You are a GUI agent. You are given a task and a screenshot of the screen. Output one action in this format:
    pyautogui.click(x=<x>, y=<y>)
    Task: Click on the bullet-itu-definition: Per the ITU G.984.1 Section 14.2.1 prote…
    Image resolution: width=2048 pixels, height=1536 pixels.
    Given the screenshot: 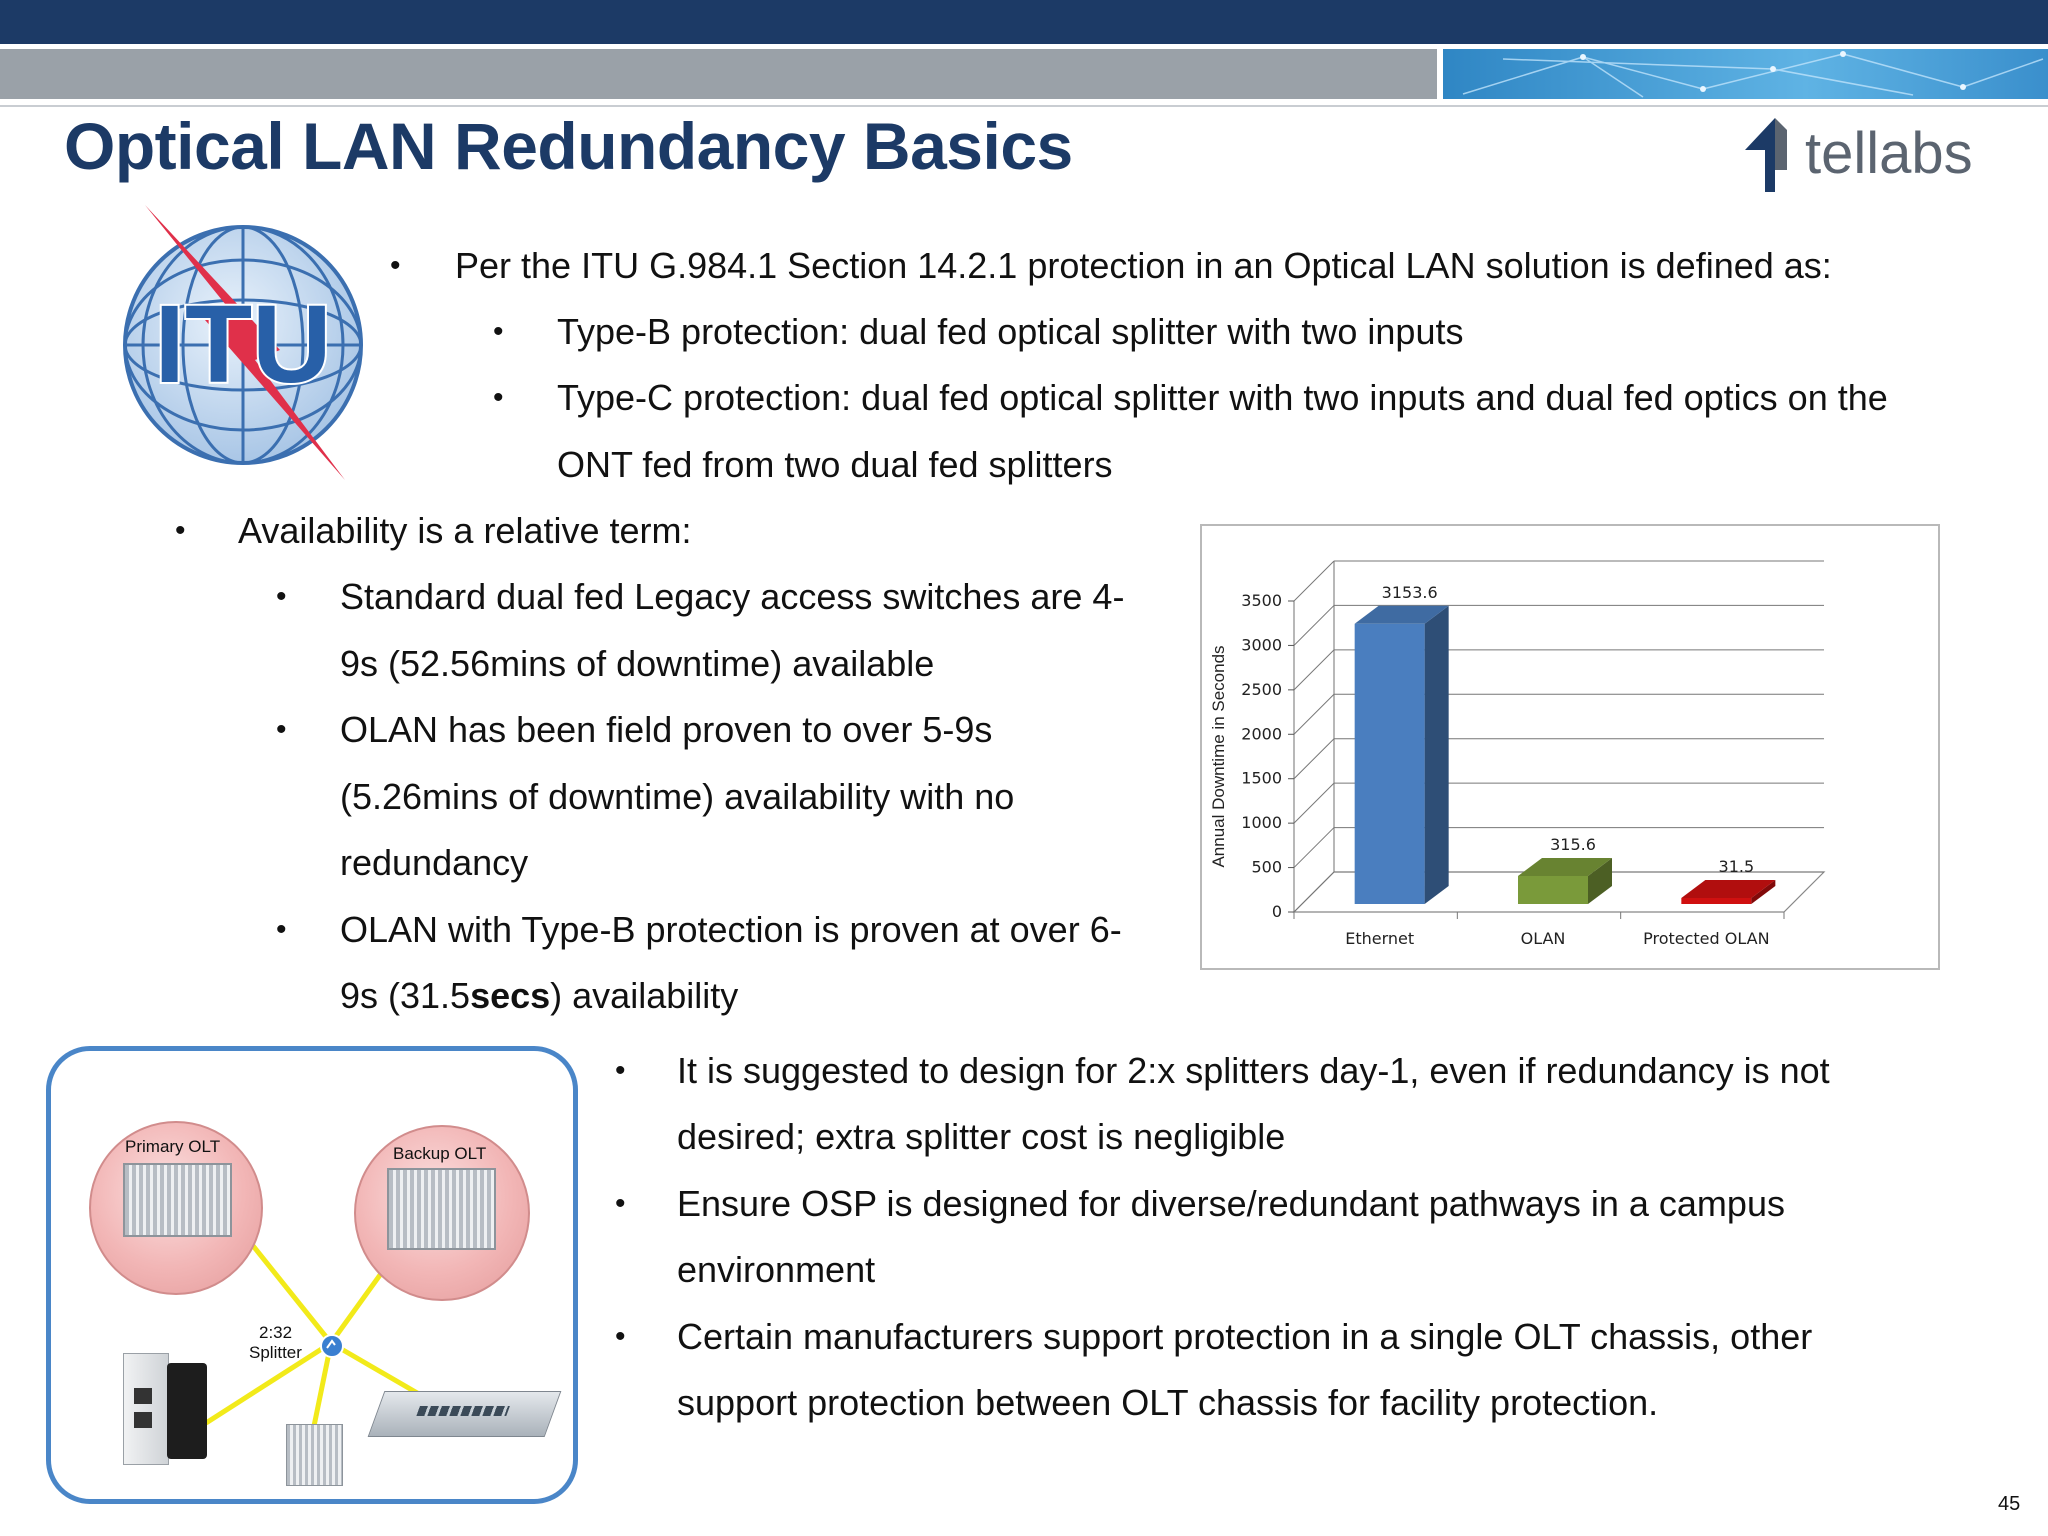 What is the action you would take?
    pyautogui.click(x=1143, y=265)
    